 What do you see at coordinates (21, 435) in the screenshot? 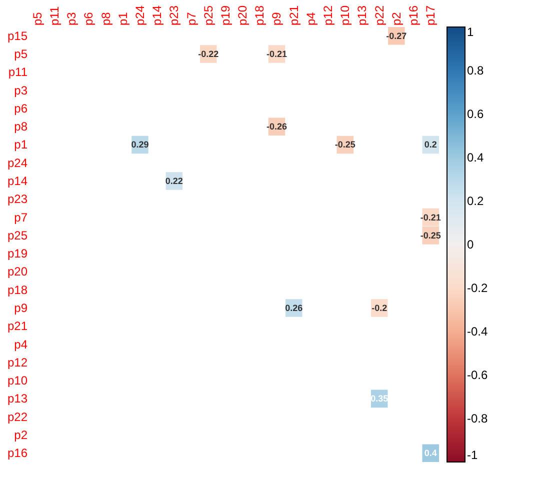
I see `y-tick-label: p2` at bounding box center [21, 435].